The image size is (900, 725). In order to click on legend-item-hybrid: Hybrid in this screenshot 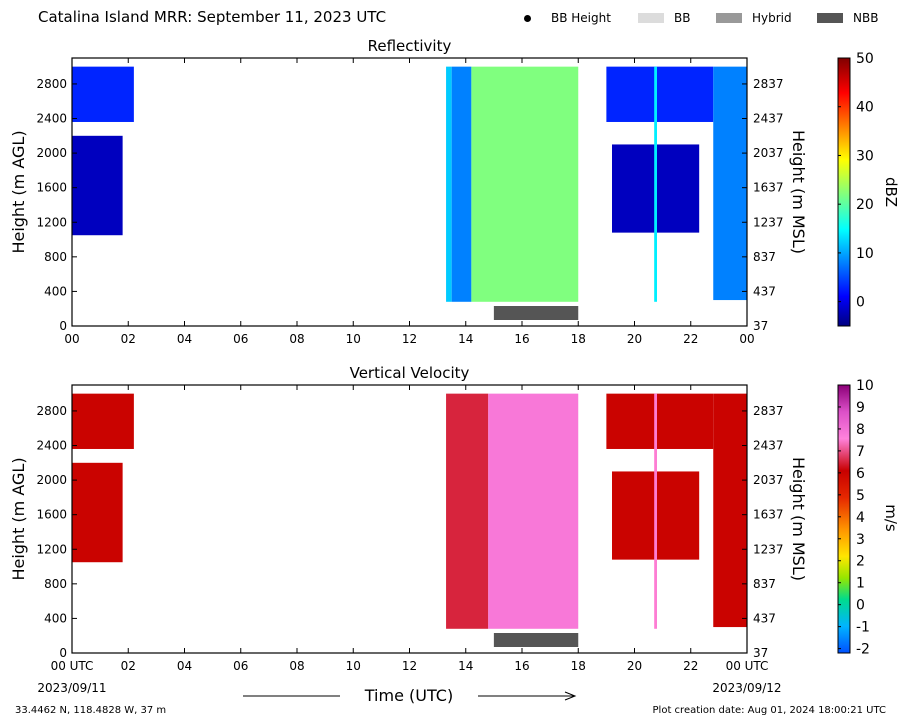, I will do `click(754, 18)`.